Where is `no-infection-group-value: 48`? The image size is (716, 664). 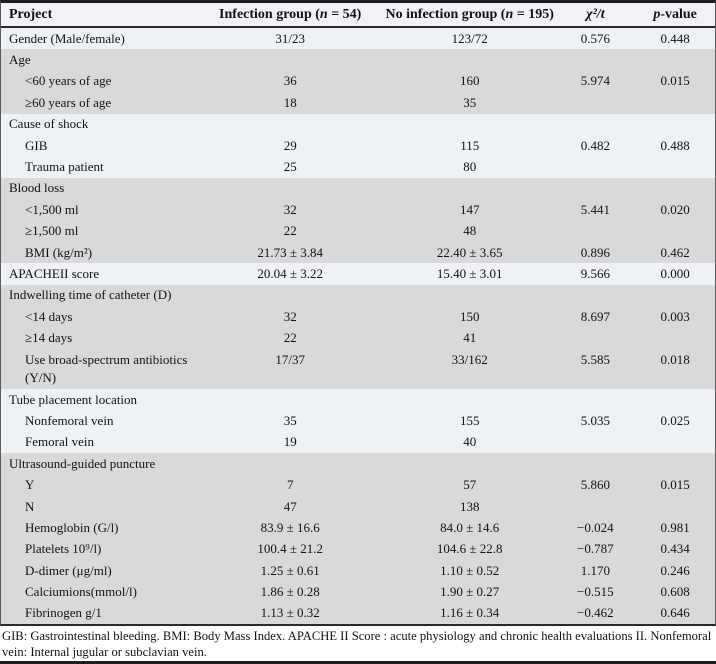 no-infection-group-value: 48 is located at coordinates (470, 231).